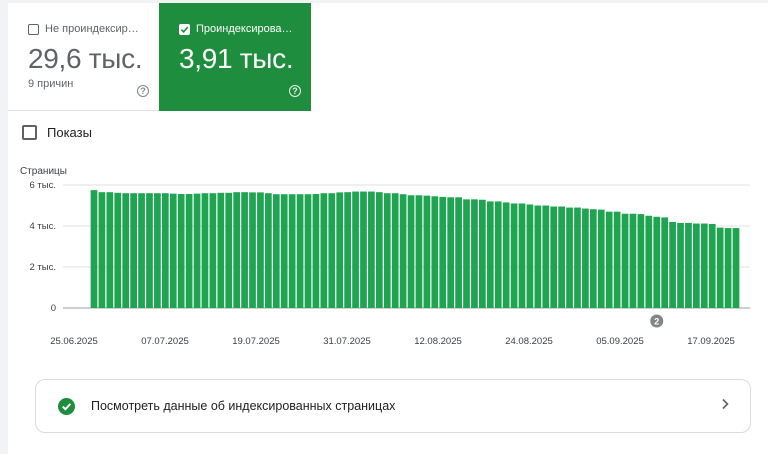  What do you see at coordinates (83, 57) in the screenshot?
I see `not-indexed-tile: Не проиндексир… 29,6 тыс. 9 причин ?` at bounding box center [83, 57].